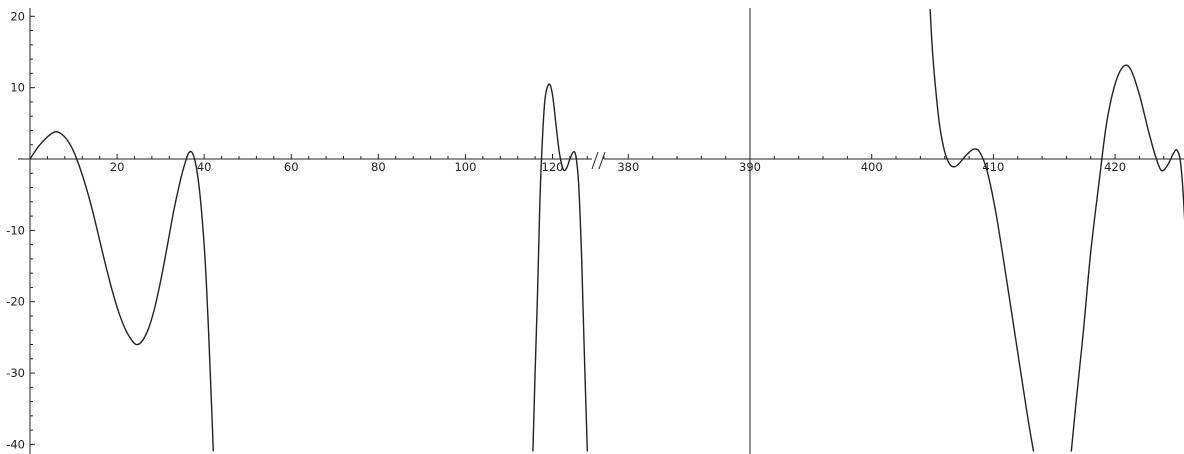 The image size is (1184, 454). I want to click on x-ticks: 20 40 60 80 100 120 380 390 400 410 420, so click(605, 164).